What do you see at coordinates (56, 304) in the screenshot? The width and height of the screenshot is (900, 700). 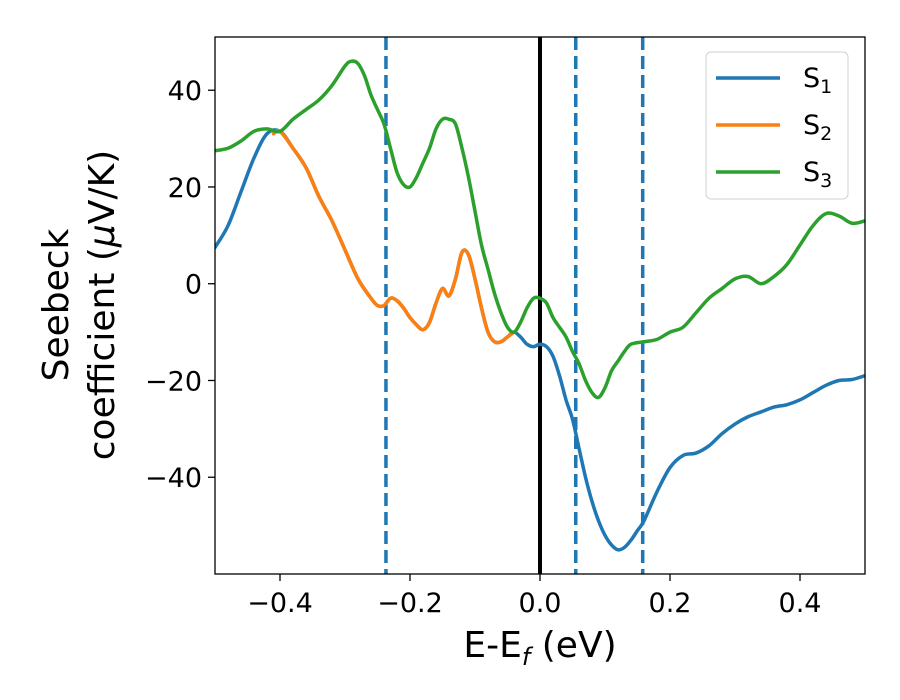 I see `y-axis-title-line1: Seebeck` at bounding box center [56, 304].